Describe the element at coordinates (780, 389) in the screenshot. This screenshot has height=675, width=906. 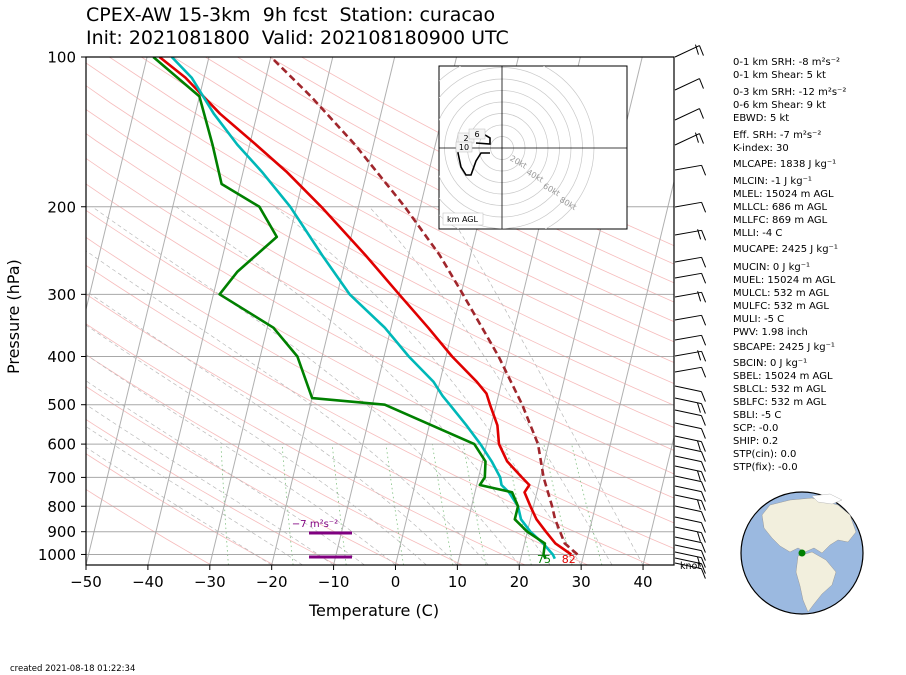
I see `sounding-index-line: SBLCL: 532 m AGL` at that location.